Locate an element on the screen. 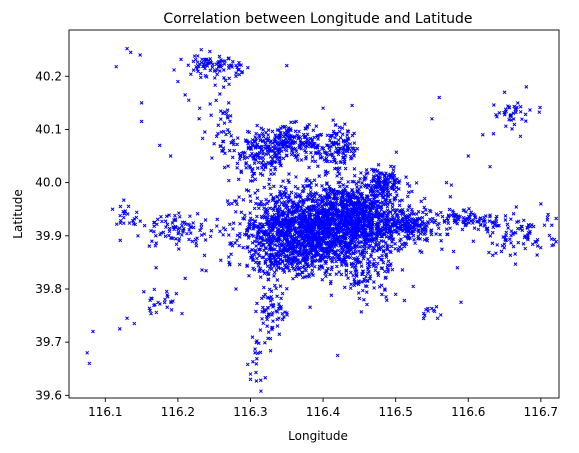  x-tick-label: 116.5 is located at coordinates (395, 412).